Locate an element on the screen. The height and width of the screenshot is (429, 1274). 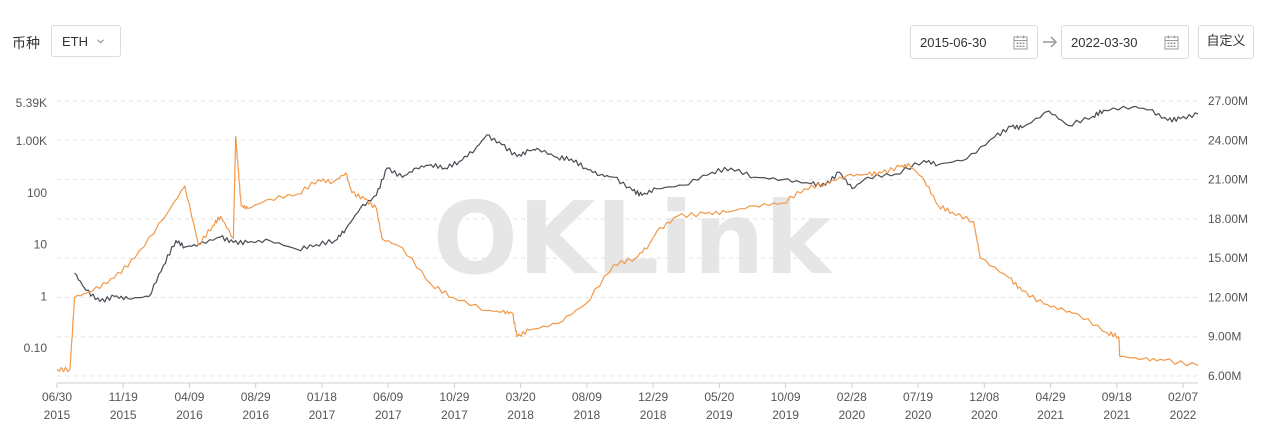
x-tick-label: 09/18 is located at coordinates (1117, 397).